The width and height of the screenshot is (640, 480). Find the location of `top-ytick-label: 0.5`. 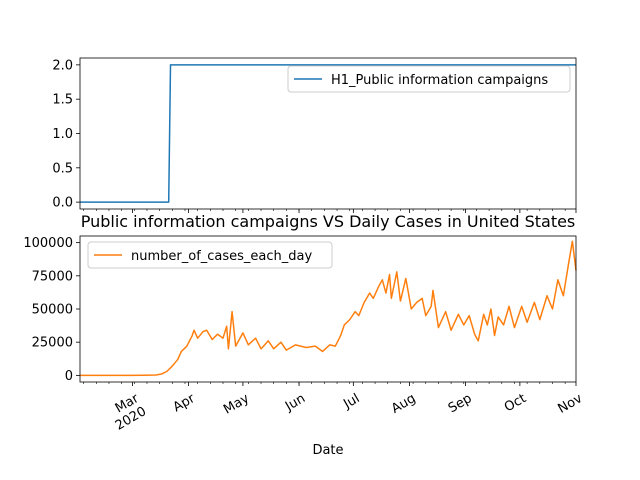

top-ytick-label: 0.5 is located at coordinates (62, 168).